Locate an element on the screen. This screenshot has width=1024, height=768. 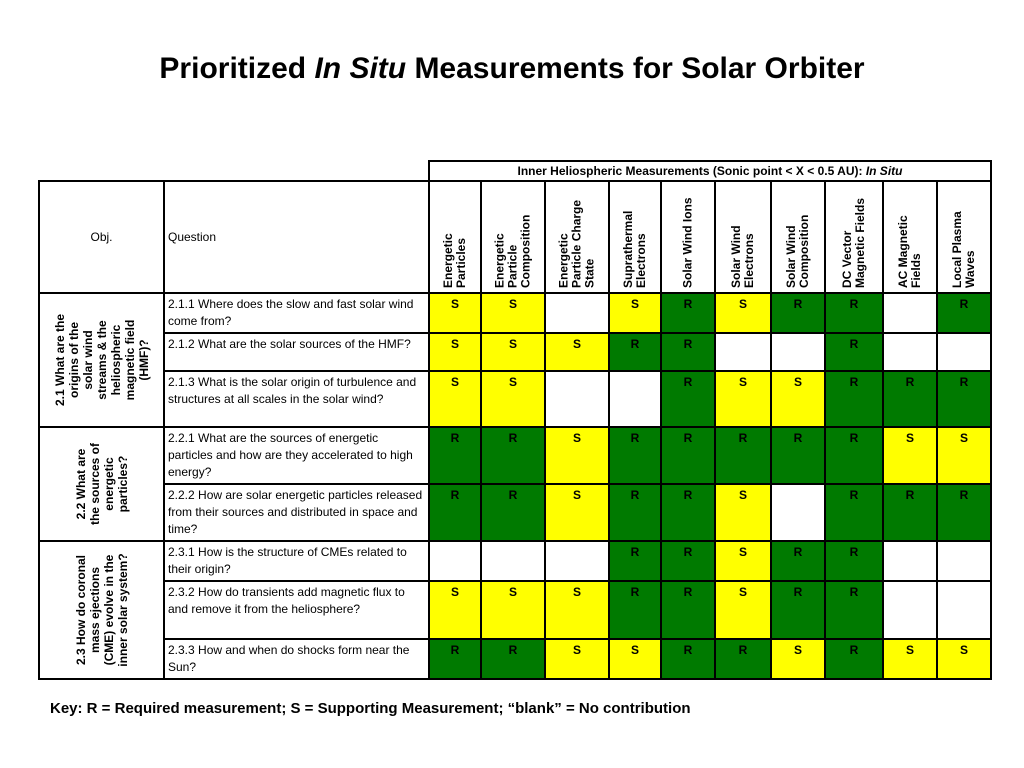
column-header: Energetic Particles is located at coordinates (455, 237).